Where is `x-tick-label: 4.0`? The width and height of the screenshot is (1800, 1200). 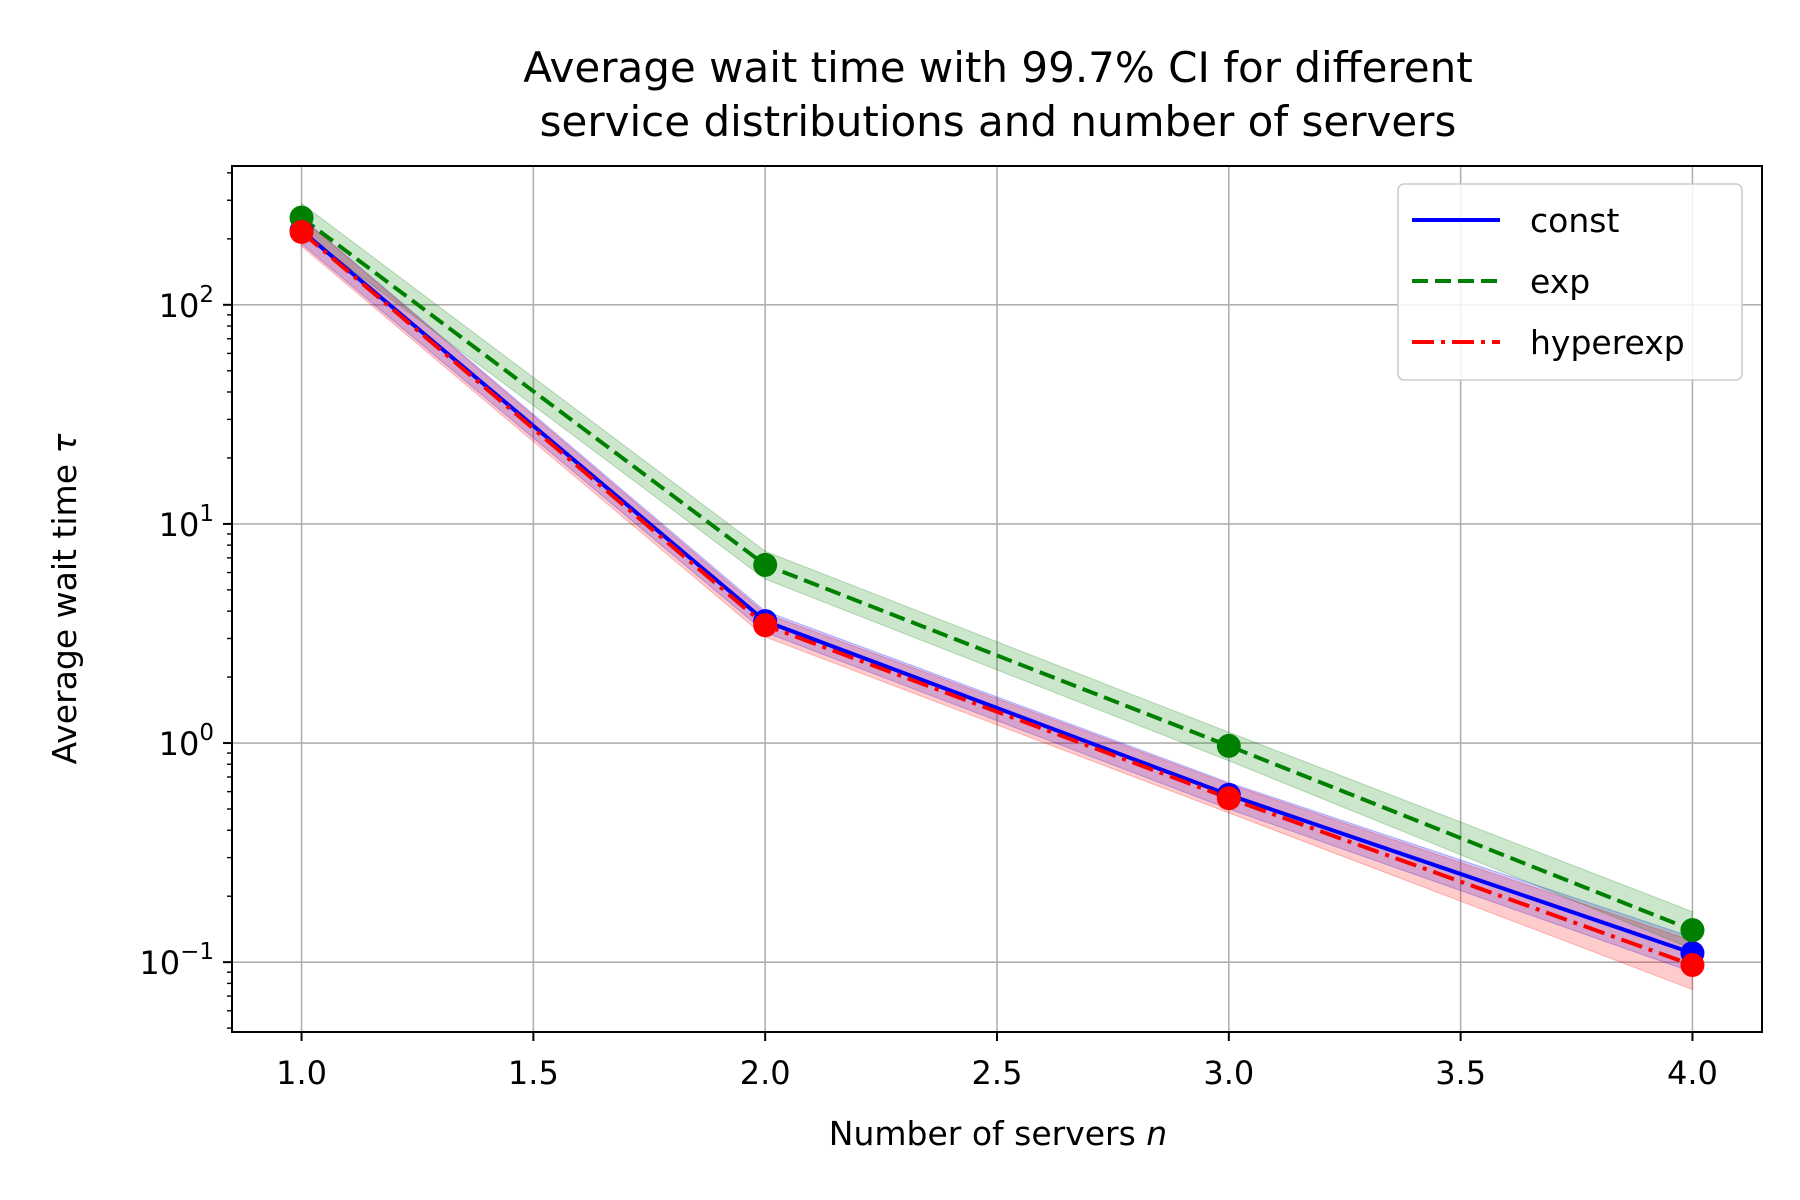 x-tick-label: 4.0 is located at coordinates (1692, 1073).